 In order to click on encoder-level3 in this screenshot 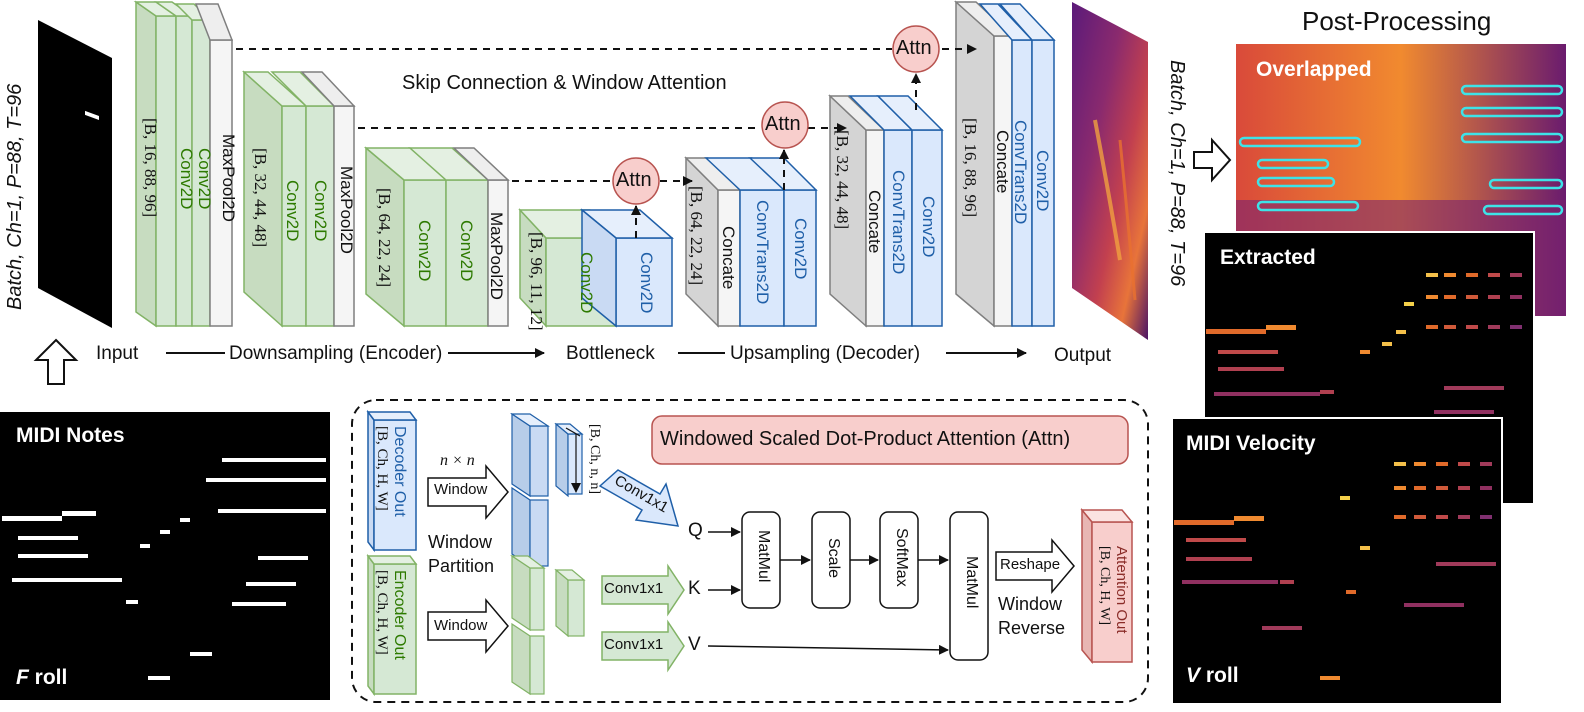, I will do `click(436, 237)`.